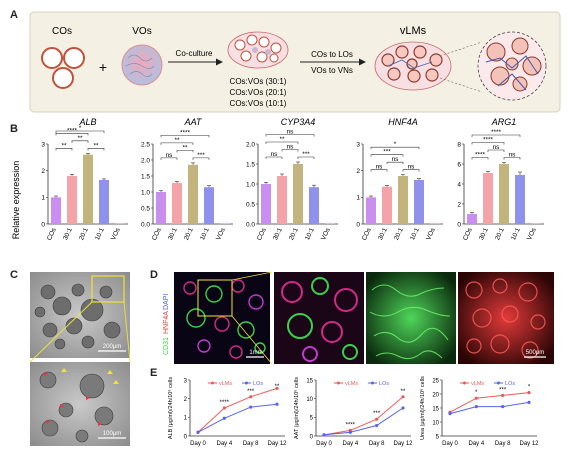 This screenshot has height=461, width=570. Describe the element at coordinates (403, 122) in the screenshot. I see `bar-chart-title: HNF4A` at that location.